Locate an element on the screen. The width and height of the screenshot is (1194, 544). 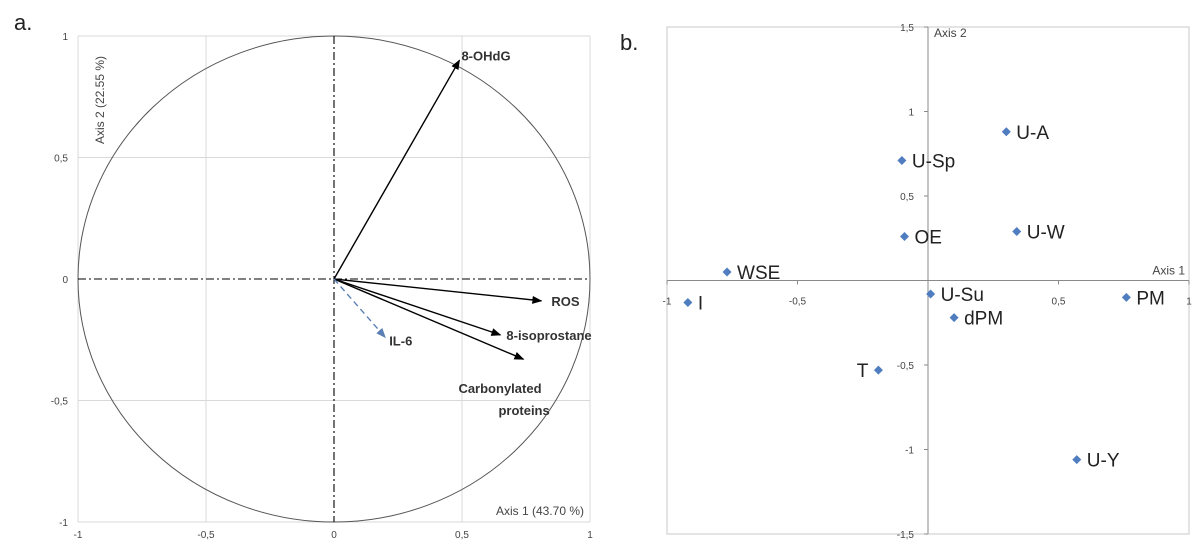
point-marker-oe is located at coordinates (905, 237).